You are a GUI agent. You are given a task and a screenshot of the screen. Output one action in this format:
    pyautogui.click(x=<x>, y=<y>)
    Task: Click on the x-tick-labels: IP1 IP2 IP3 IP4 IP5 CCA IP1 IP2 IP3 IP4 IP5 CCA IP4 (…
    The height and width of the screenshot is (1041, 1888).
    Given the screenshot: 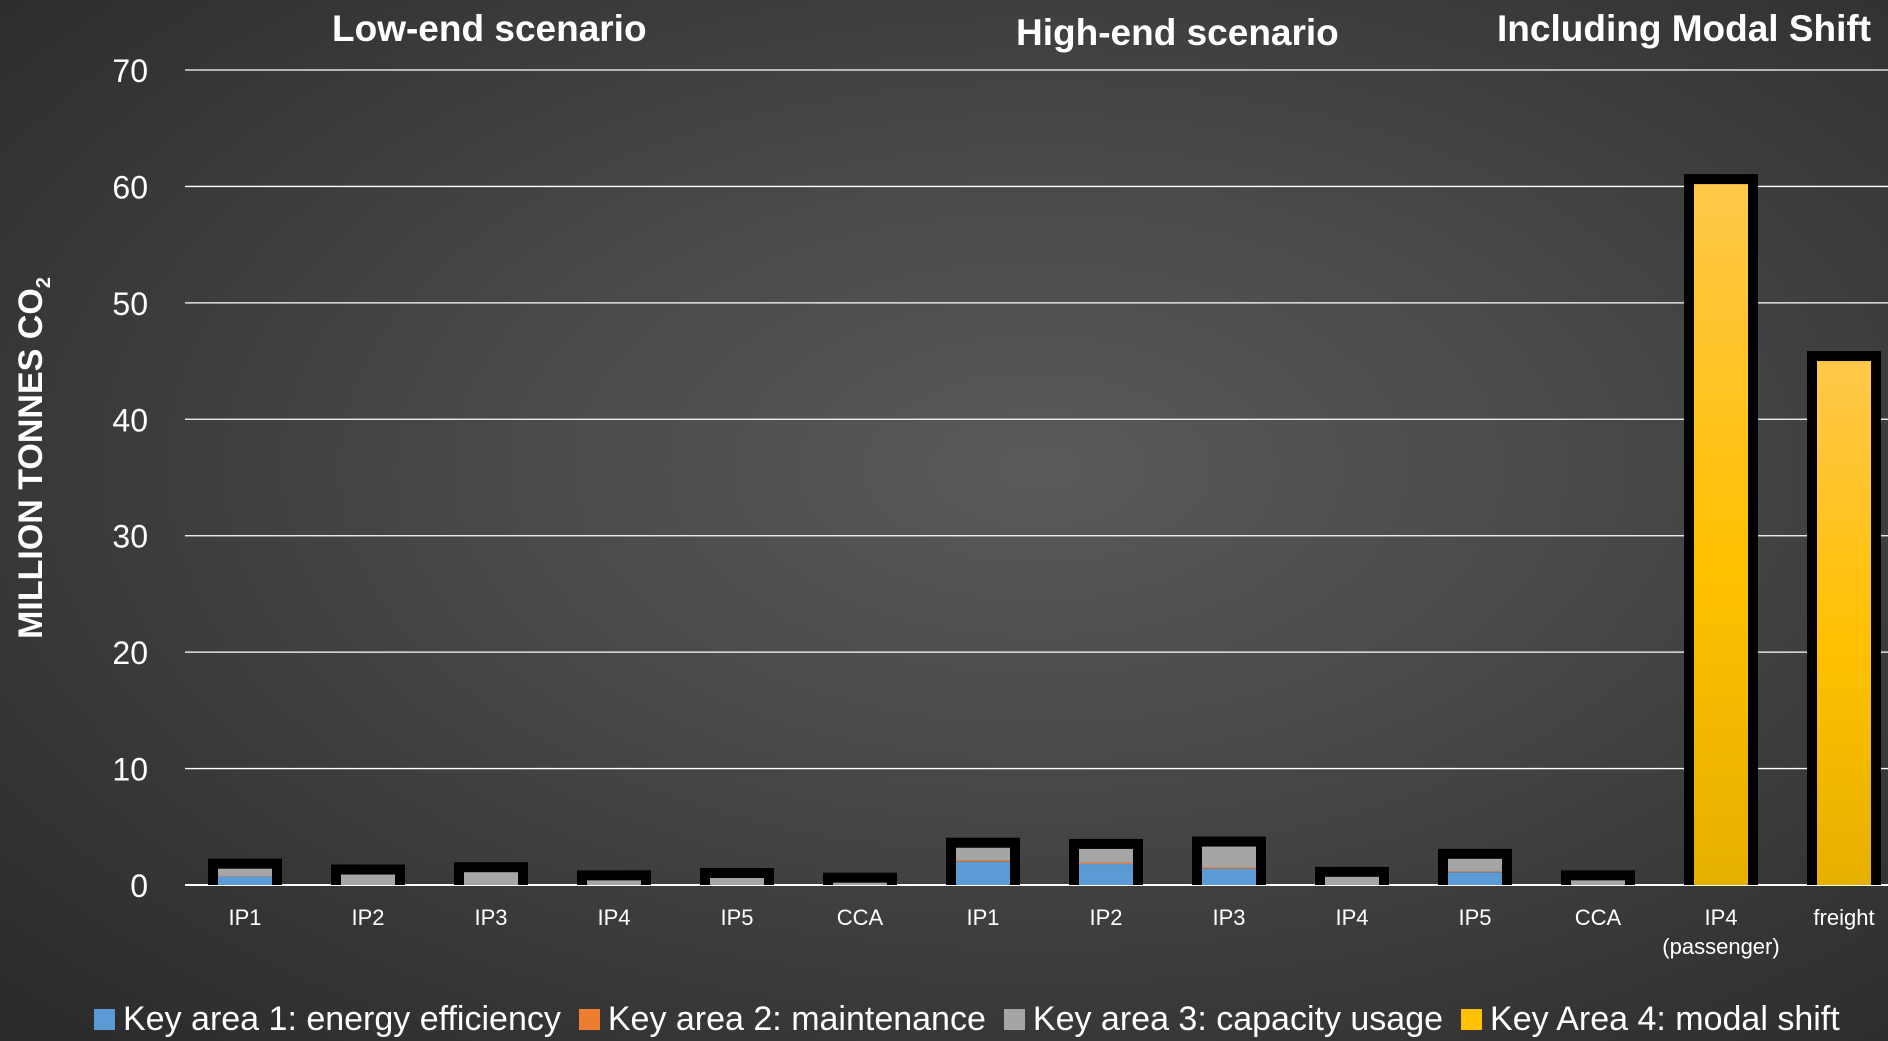 What is the action you would take?
    pyautogui.click(x=1051, y=932)
    